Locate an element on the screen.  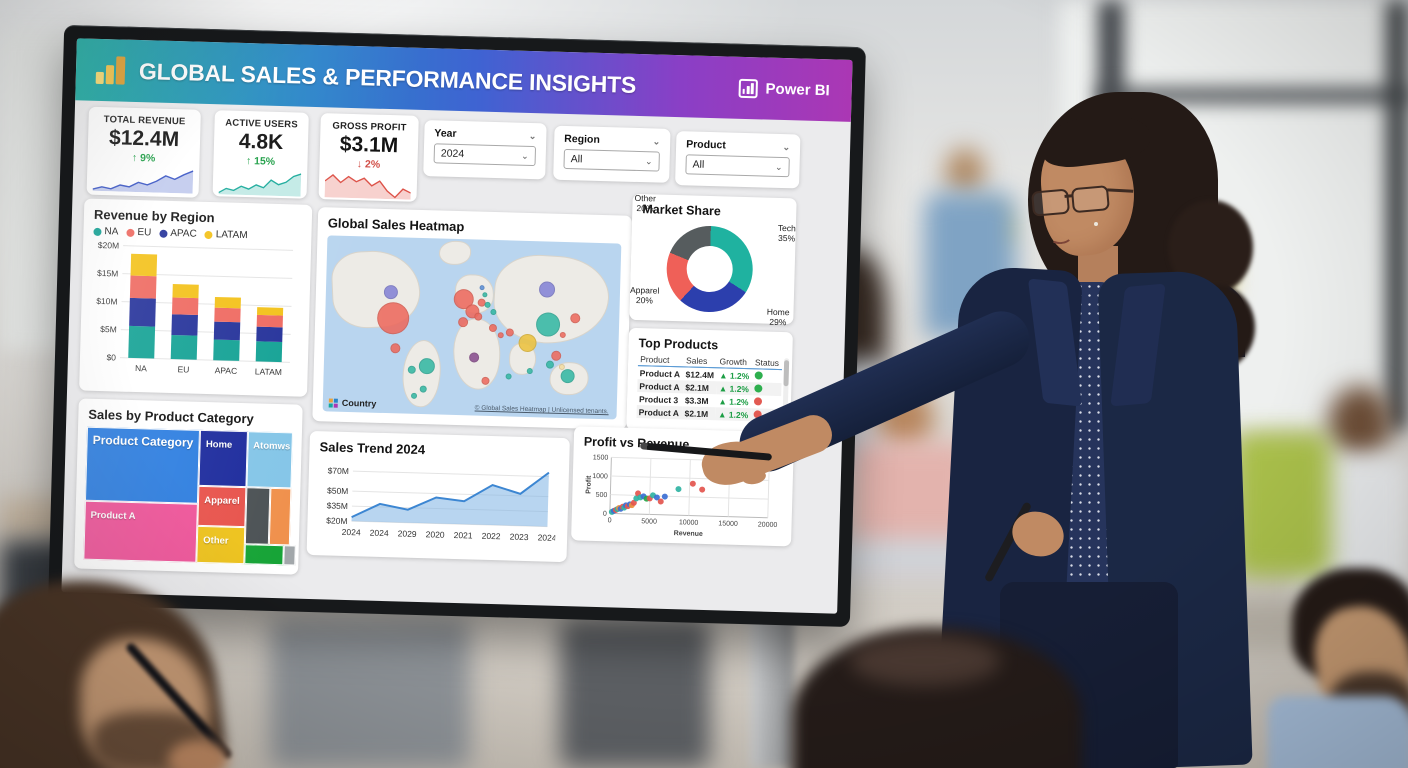
chart-card-global-sales-heatmap: Global Sales Heatmap Country © Glob is located at coordinates (472, 318).